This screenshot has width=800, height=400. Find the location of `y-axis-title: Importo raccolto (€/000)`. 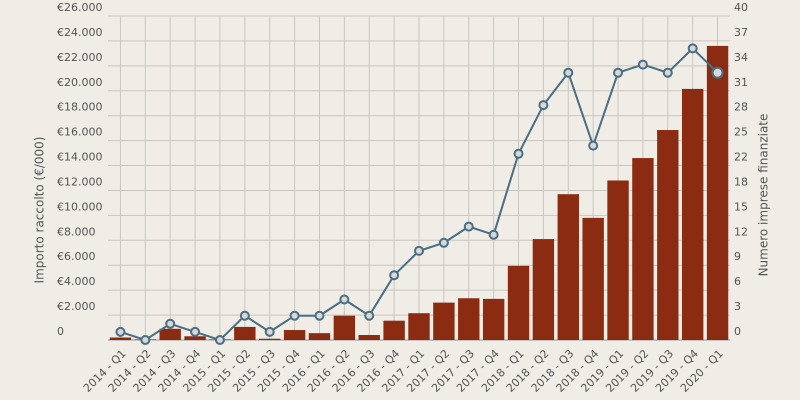

y-axis-title: Importo raccolto (€/000) is located at coordinates (40, 210).